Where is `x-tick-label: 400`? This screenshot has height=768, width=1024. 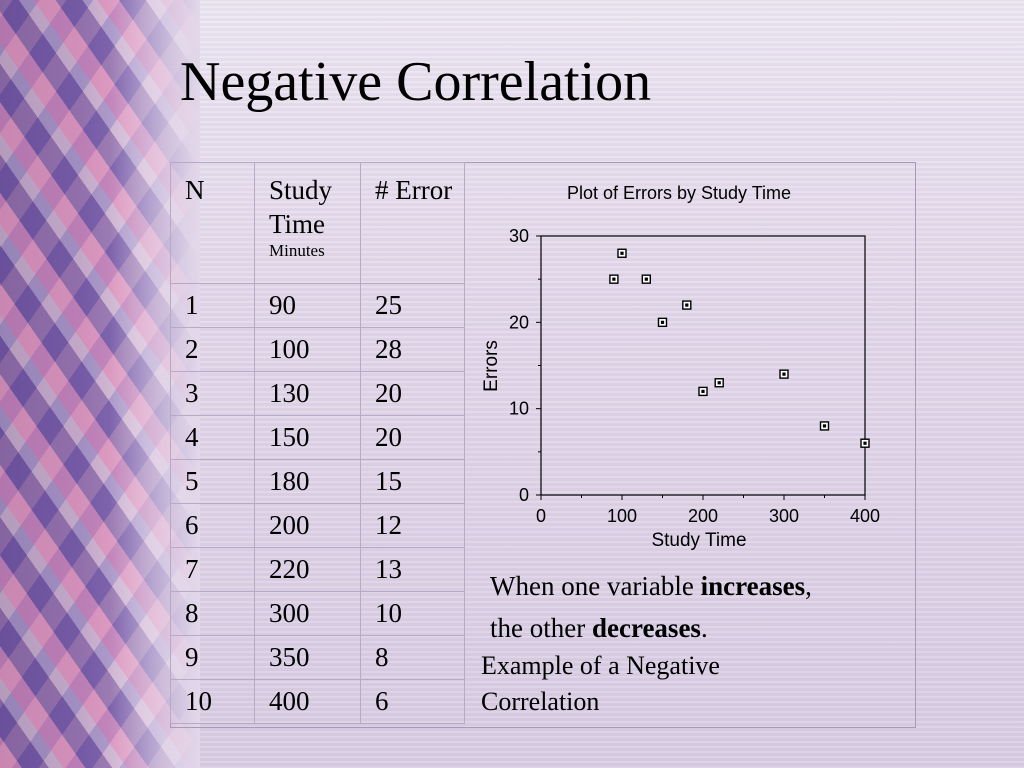 x-tick-label: 400 is located at coordinates (865, 516).